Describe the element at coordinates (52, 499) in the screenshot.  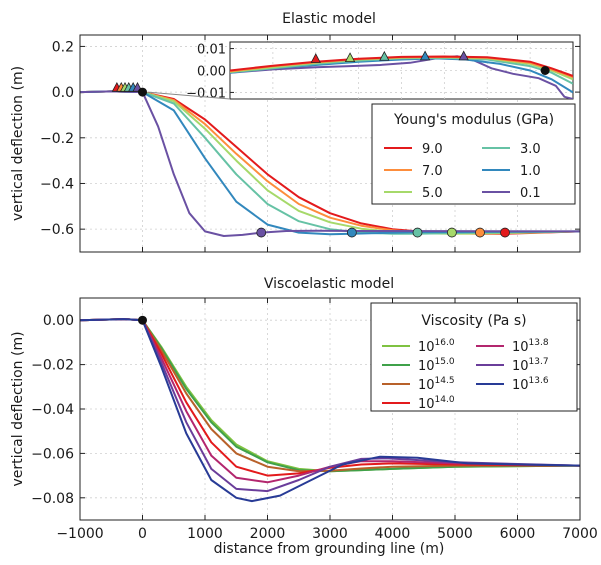
I see `y-tick-label: −0.08` at that location.